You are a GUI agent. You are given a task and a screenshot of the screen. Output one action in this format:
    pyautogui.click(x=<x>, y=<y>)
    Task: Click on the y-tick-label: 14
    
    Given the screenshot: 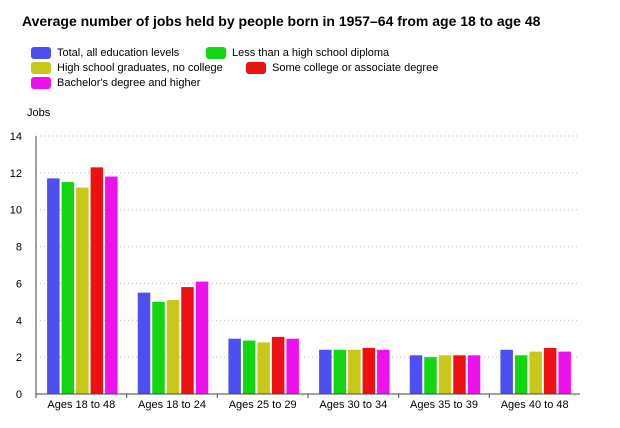 What is the action you would take?
    pyautogui.click(x=16, y=137)
    